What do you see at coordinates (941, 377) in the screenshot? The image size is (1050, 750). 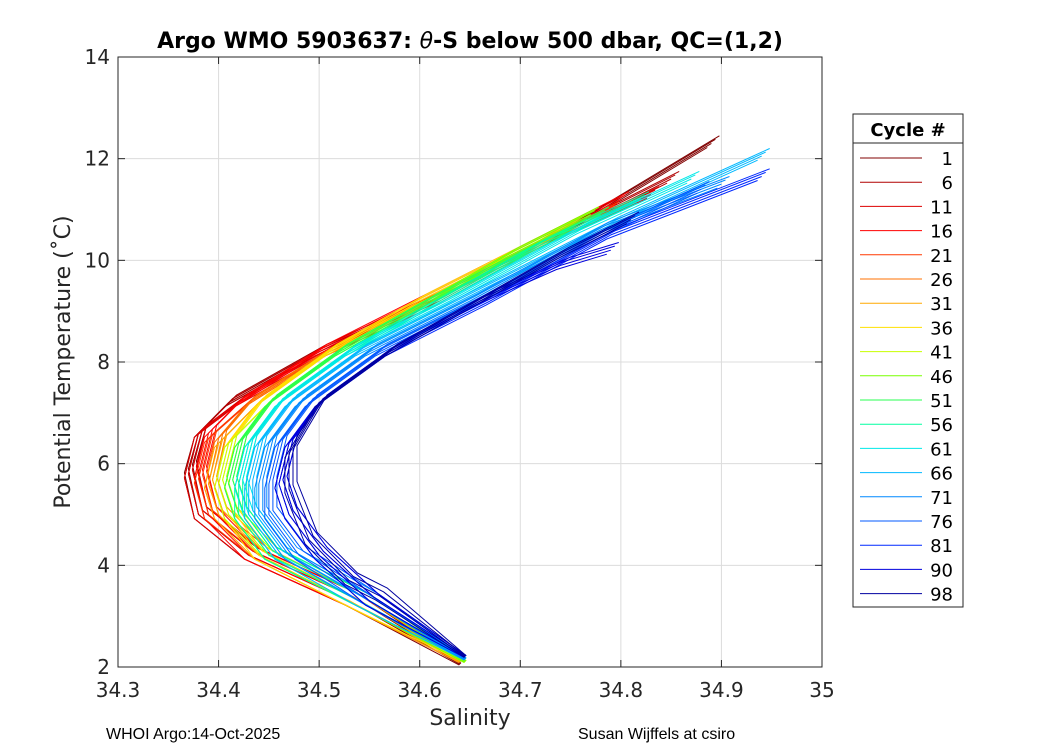 I see `legend-label-46: 46` at bounding box center [941, 377].